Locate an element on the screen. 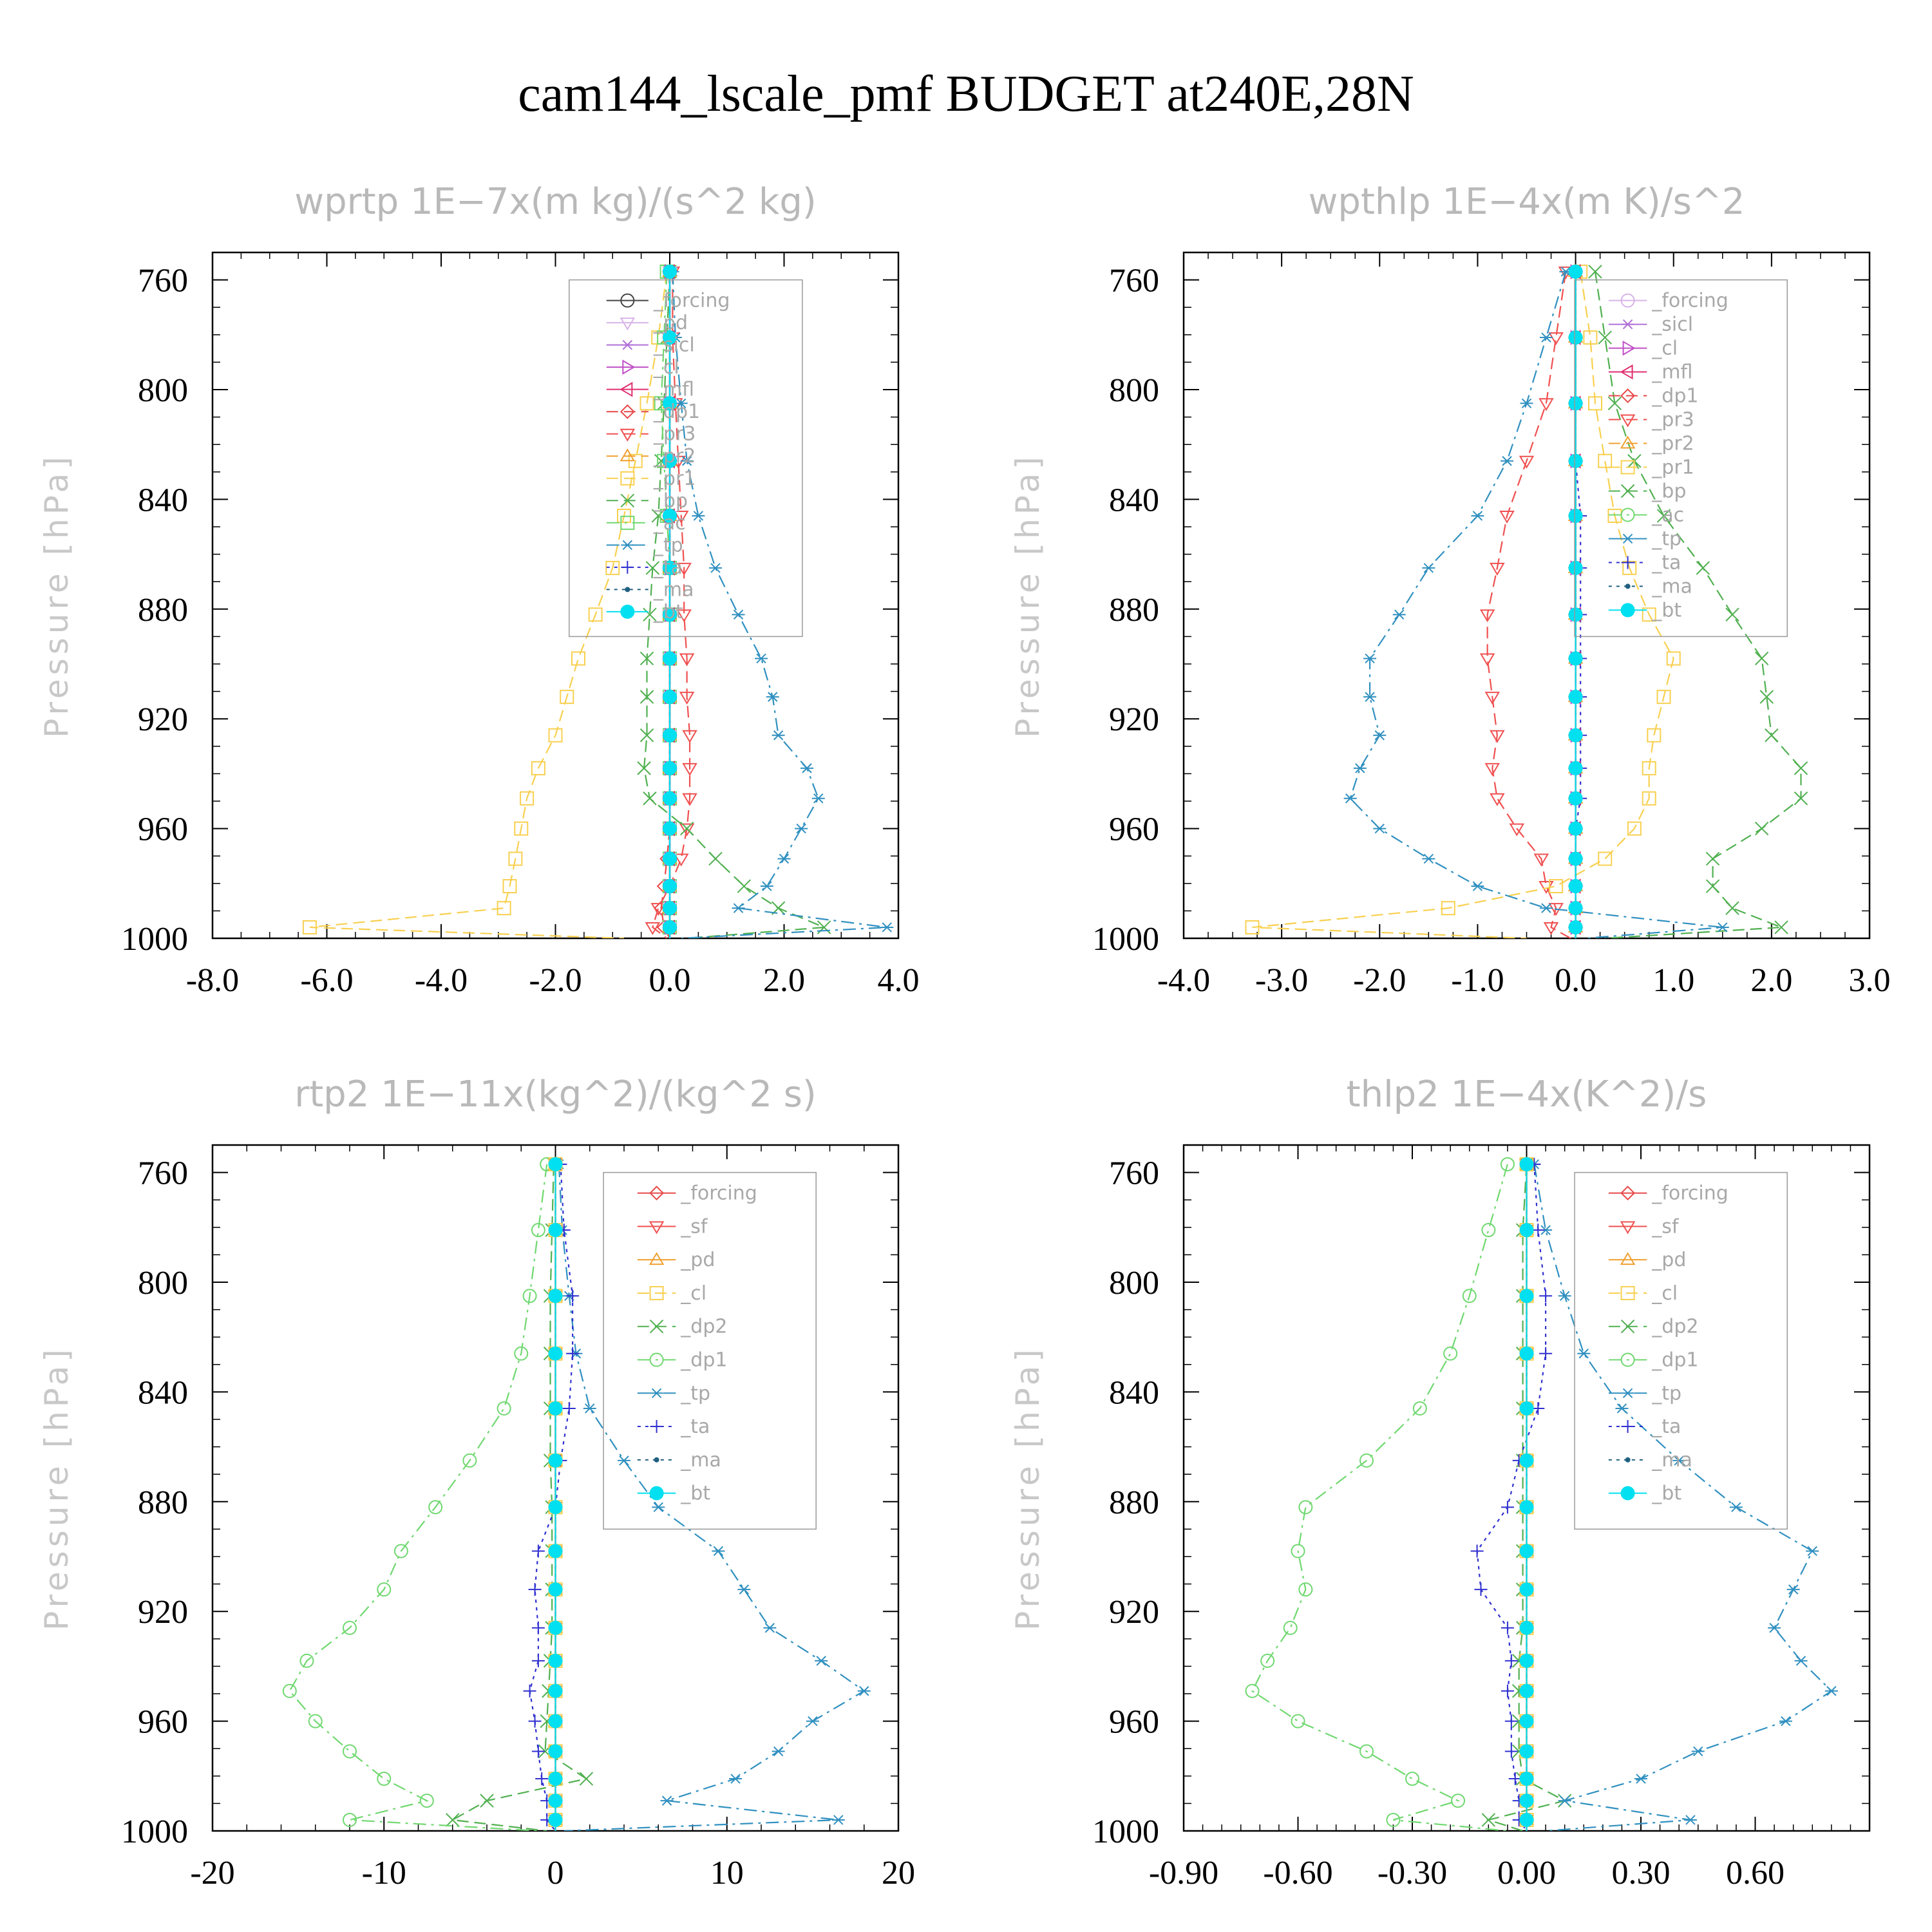  series-dp1-line is located at coordinates (418, 1498).